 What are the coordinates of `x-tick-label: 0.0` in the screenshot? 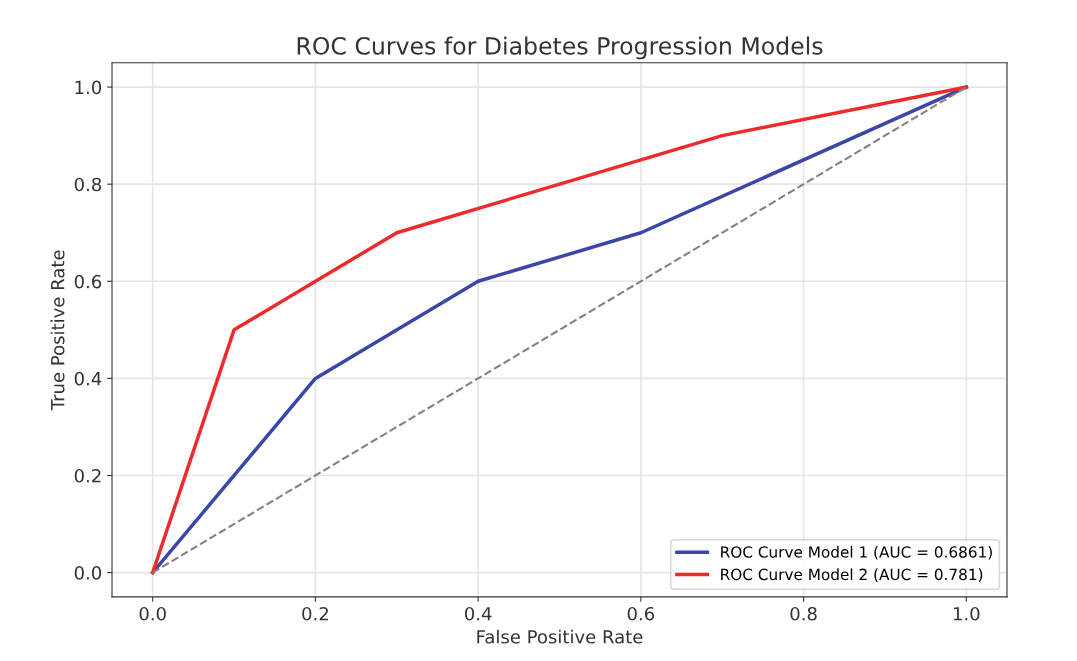 It's located at (152, 613).